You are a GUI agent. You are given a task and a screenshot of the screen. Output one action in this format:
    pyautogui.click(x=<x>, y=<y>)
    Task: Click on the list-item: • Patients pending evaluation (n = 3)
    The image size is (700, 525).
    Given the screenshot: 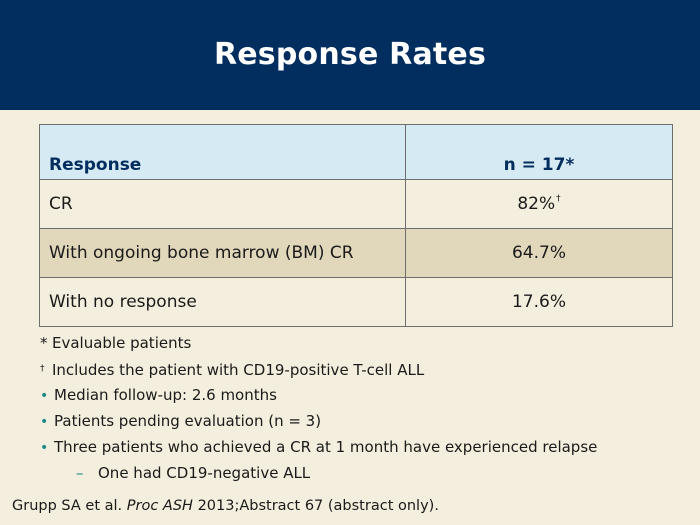 What is the action you would take?
    pyautogui.click(x=360, y=421)
    